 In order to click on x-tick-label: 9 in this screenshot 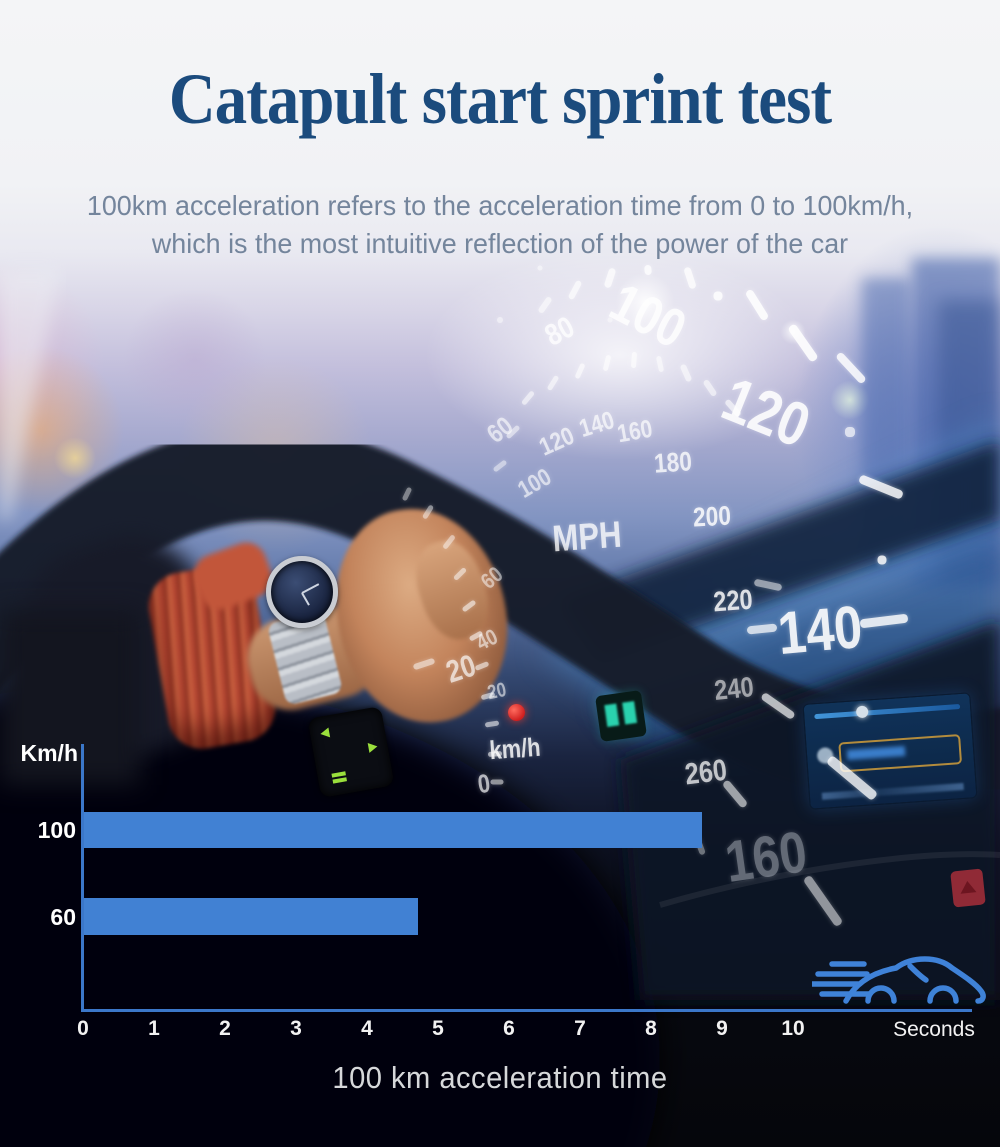, I will do `click(722, 1028)`.